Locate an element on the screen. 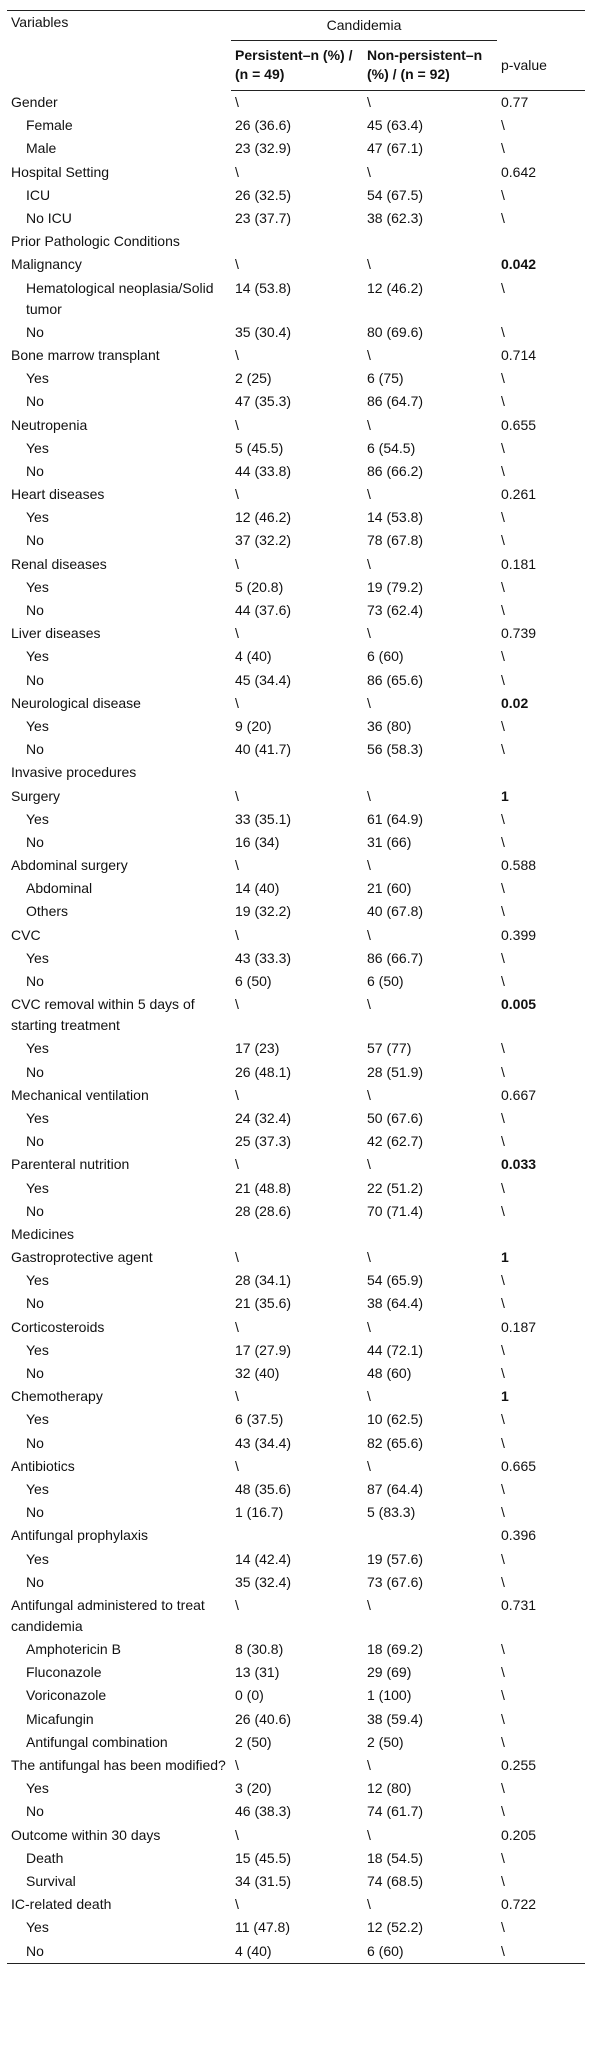  cell-persistent: 45 (34.4) is located at coordinates (263, 679).